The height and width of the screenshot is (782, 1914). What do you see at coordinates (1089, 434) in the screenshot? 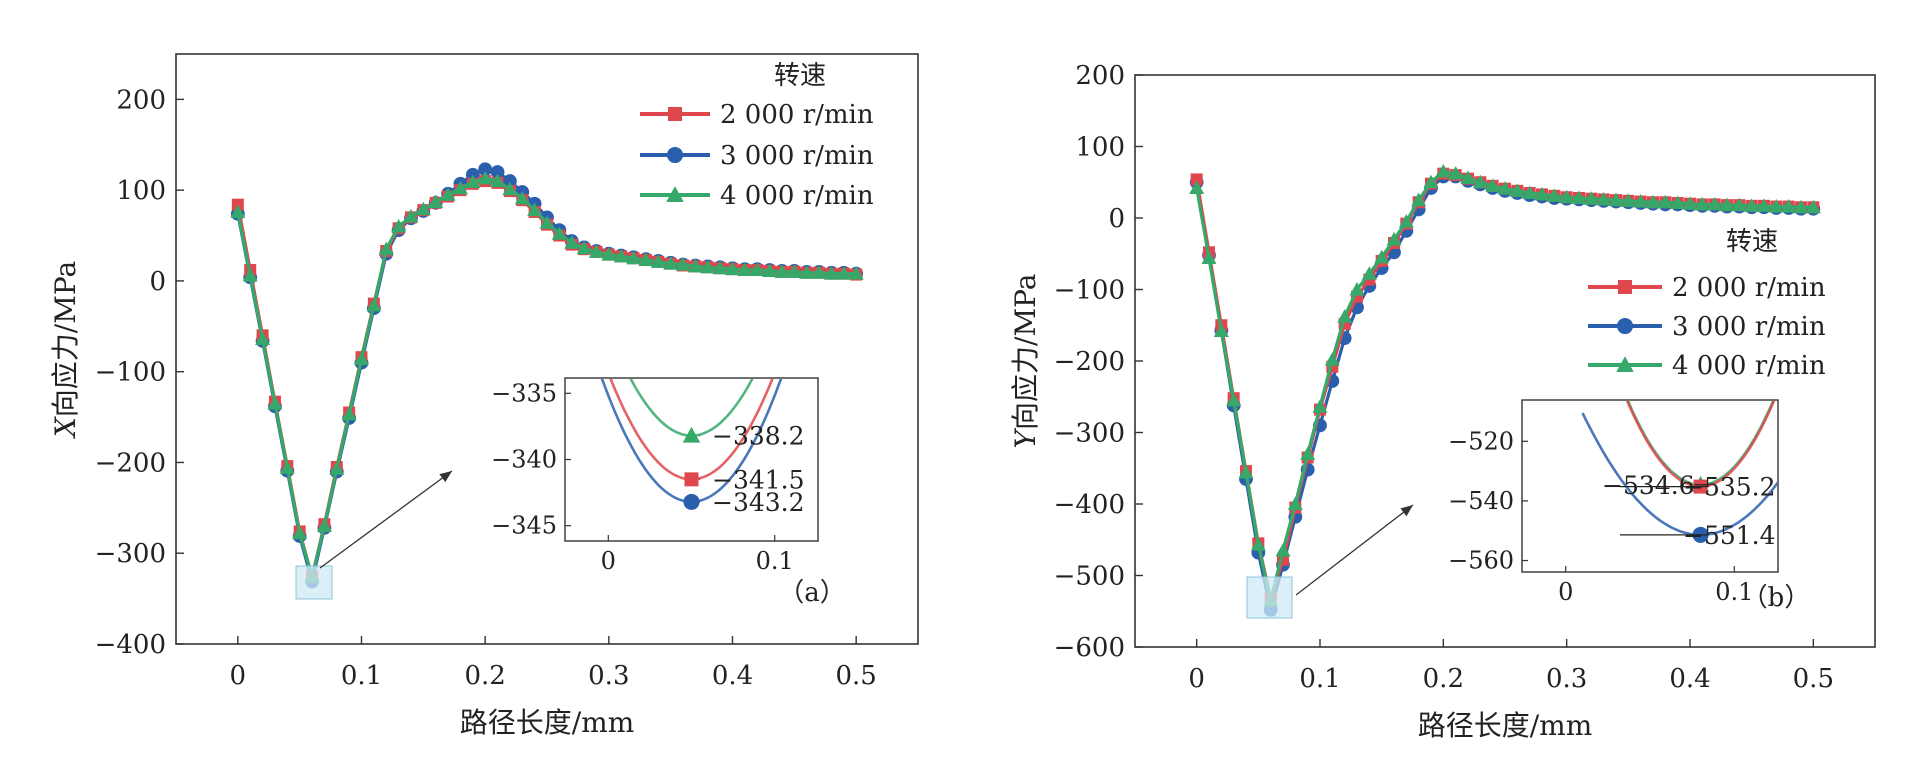
I see `y-tick-label: −300` at bounding box center [1089, 434].